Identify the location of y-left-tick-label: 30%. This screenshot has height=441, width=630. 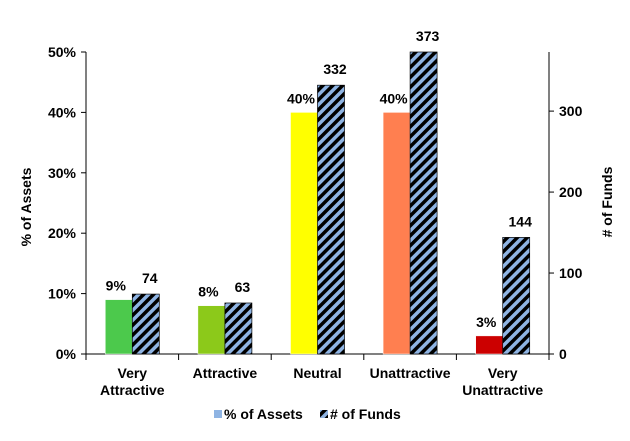
(62, 173).